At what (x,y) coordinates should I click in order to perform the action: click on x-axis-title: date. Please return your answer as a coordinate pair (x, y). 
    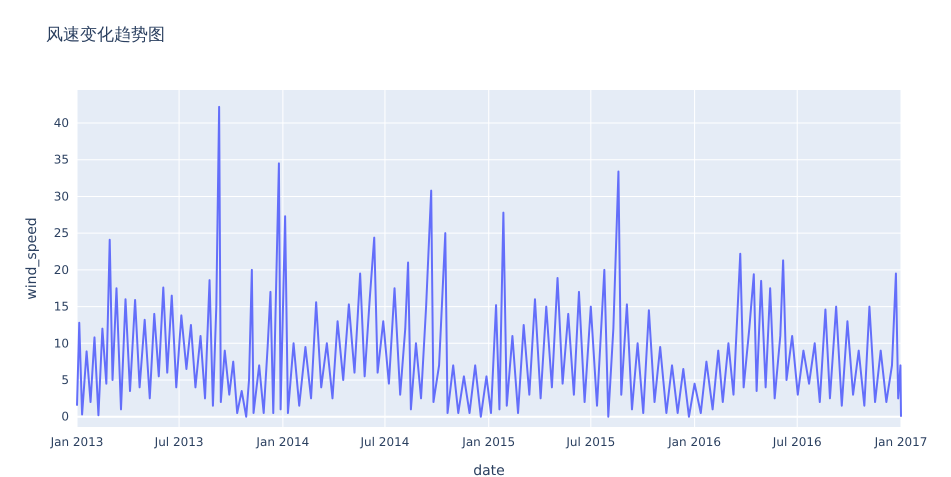
    Looking at the image, I should click on (489, 470).